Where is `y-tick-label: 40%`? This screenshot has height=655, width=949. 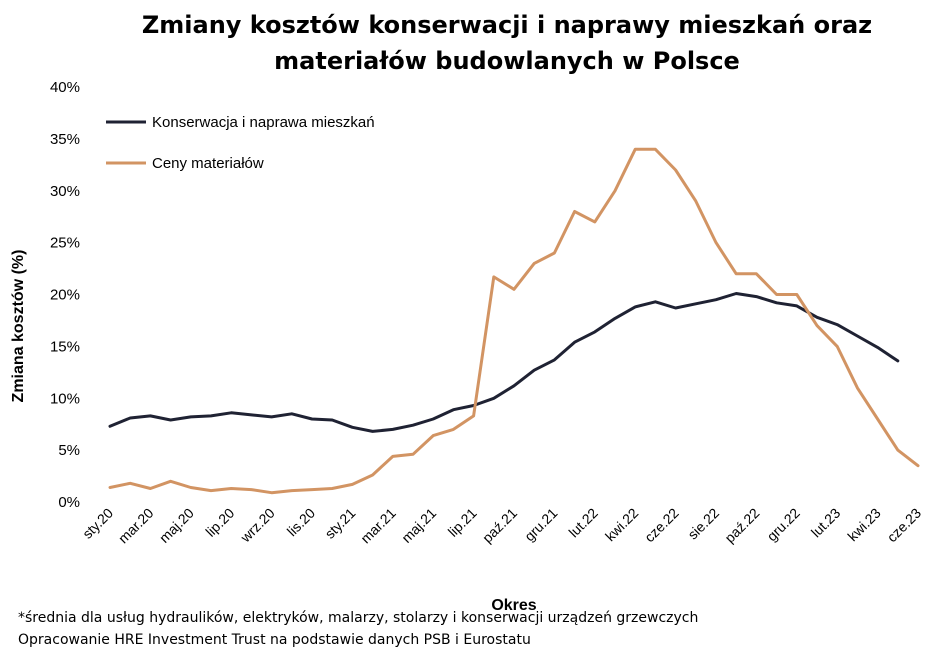 y-tick-label: 40% is located at coordinates (65, 87).